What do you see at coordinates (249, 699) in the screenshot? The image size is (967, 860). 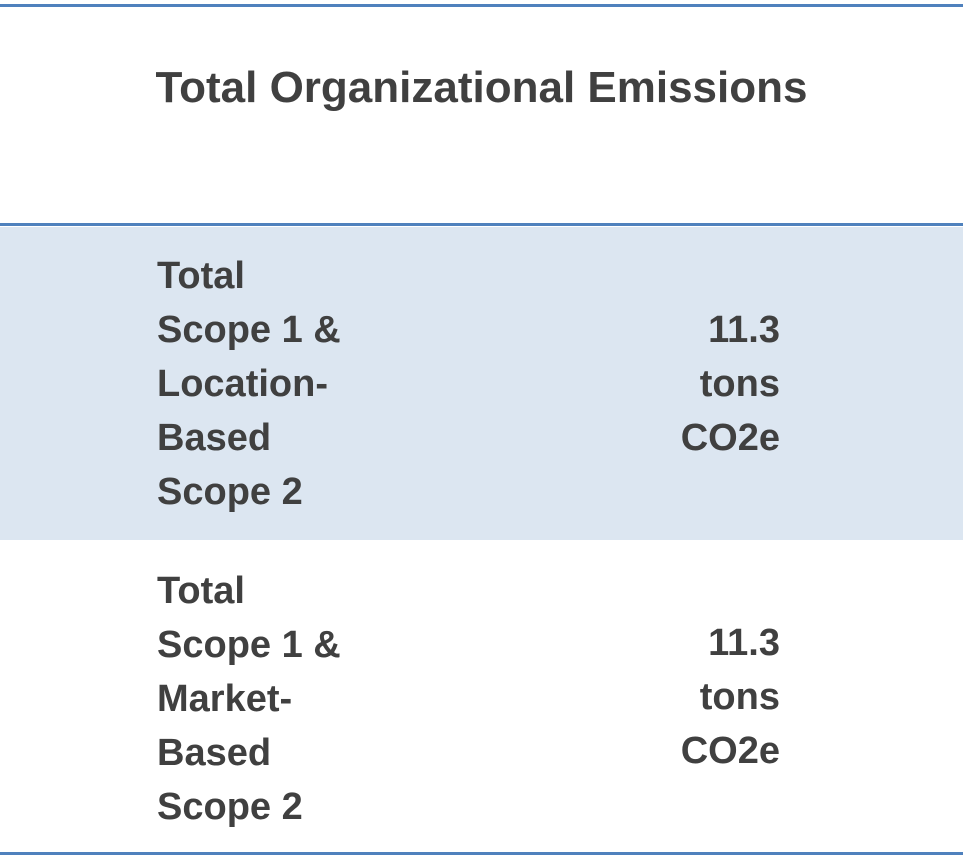 I see `row-label: Total Scope 1 & Market-Based Scope 2` at bounding box center [249, 699].